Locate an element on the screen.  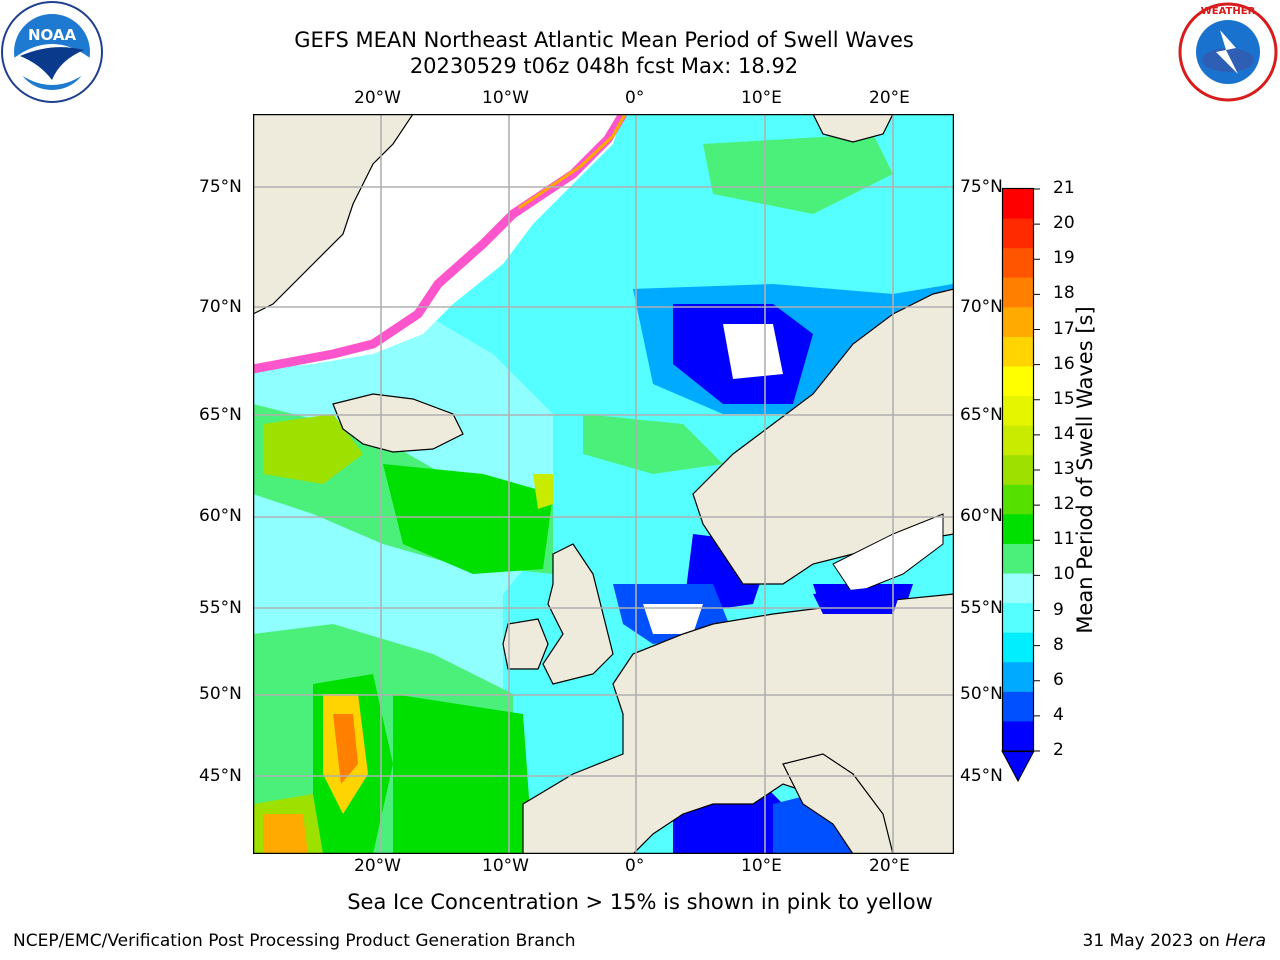
footer-date: 31 May 2023 on Hera is located at coordinates (1175, 941).